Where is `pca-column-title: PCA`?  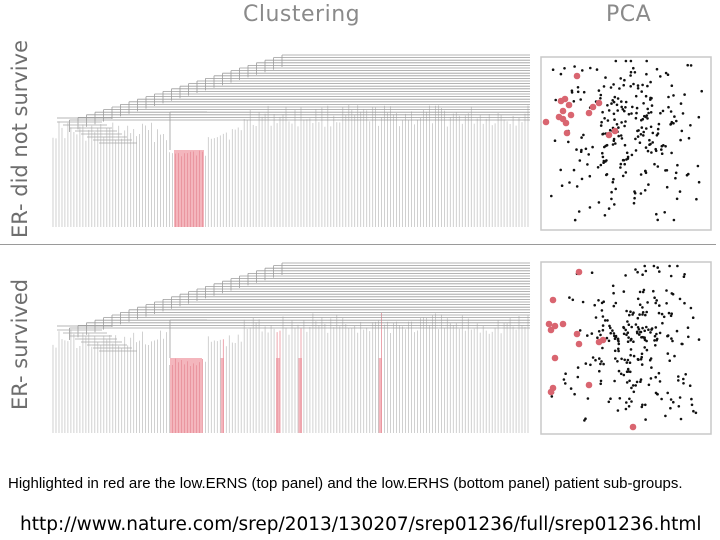 pca-column-title: PCA is located at coordinates (629, 14).